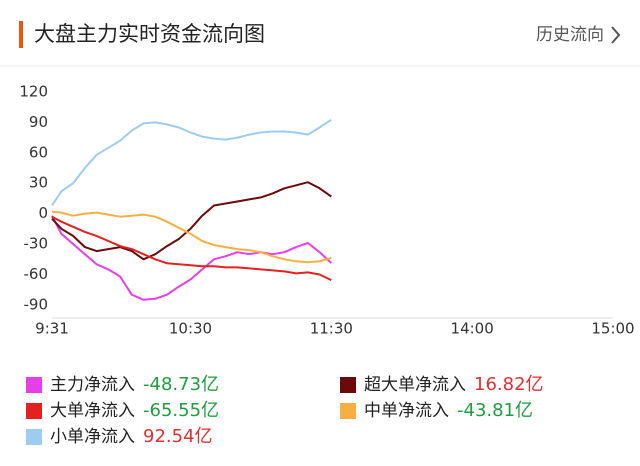 The height and width of the screenshot is (466, 640). I want to click on x-tick-label: 14:00, so click(472, 329).